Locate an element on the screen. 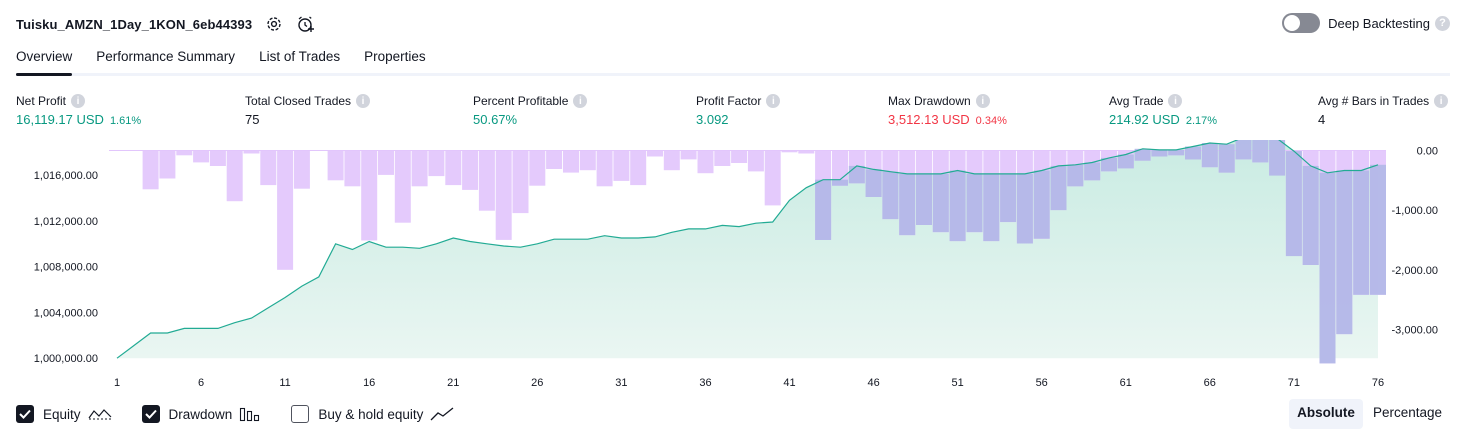  x-axis-tick-label: 1 is located at coordinates (117, 383).